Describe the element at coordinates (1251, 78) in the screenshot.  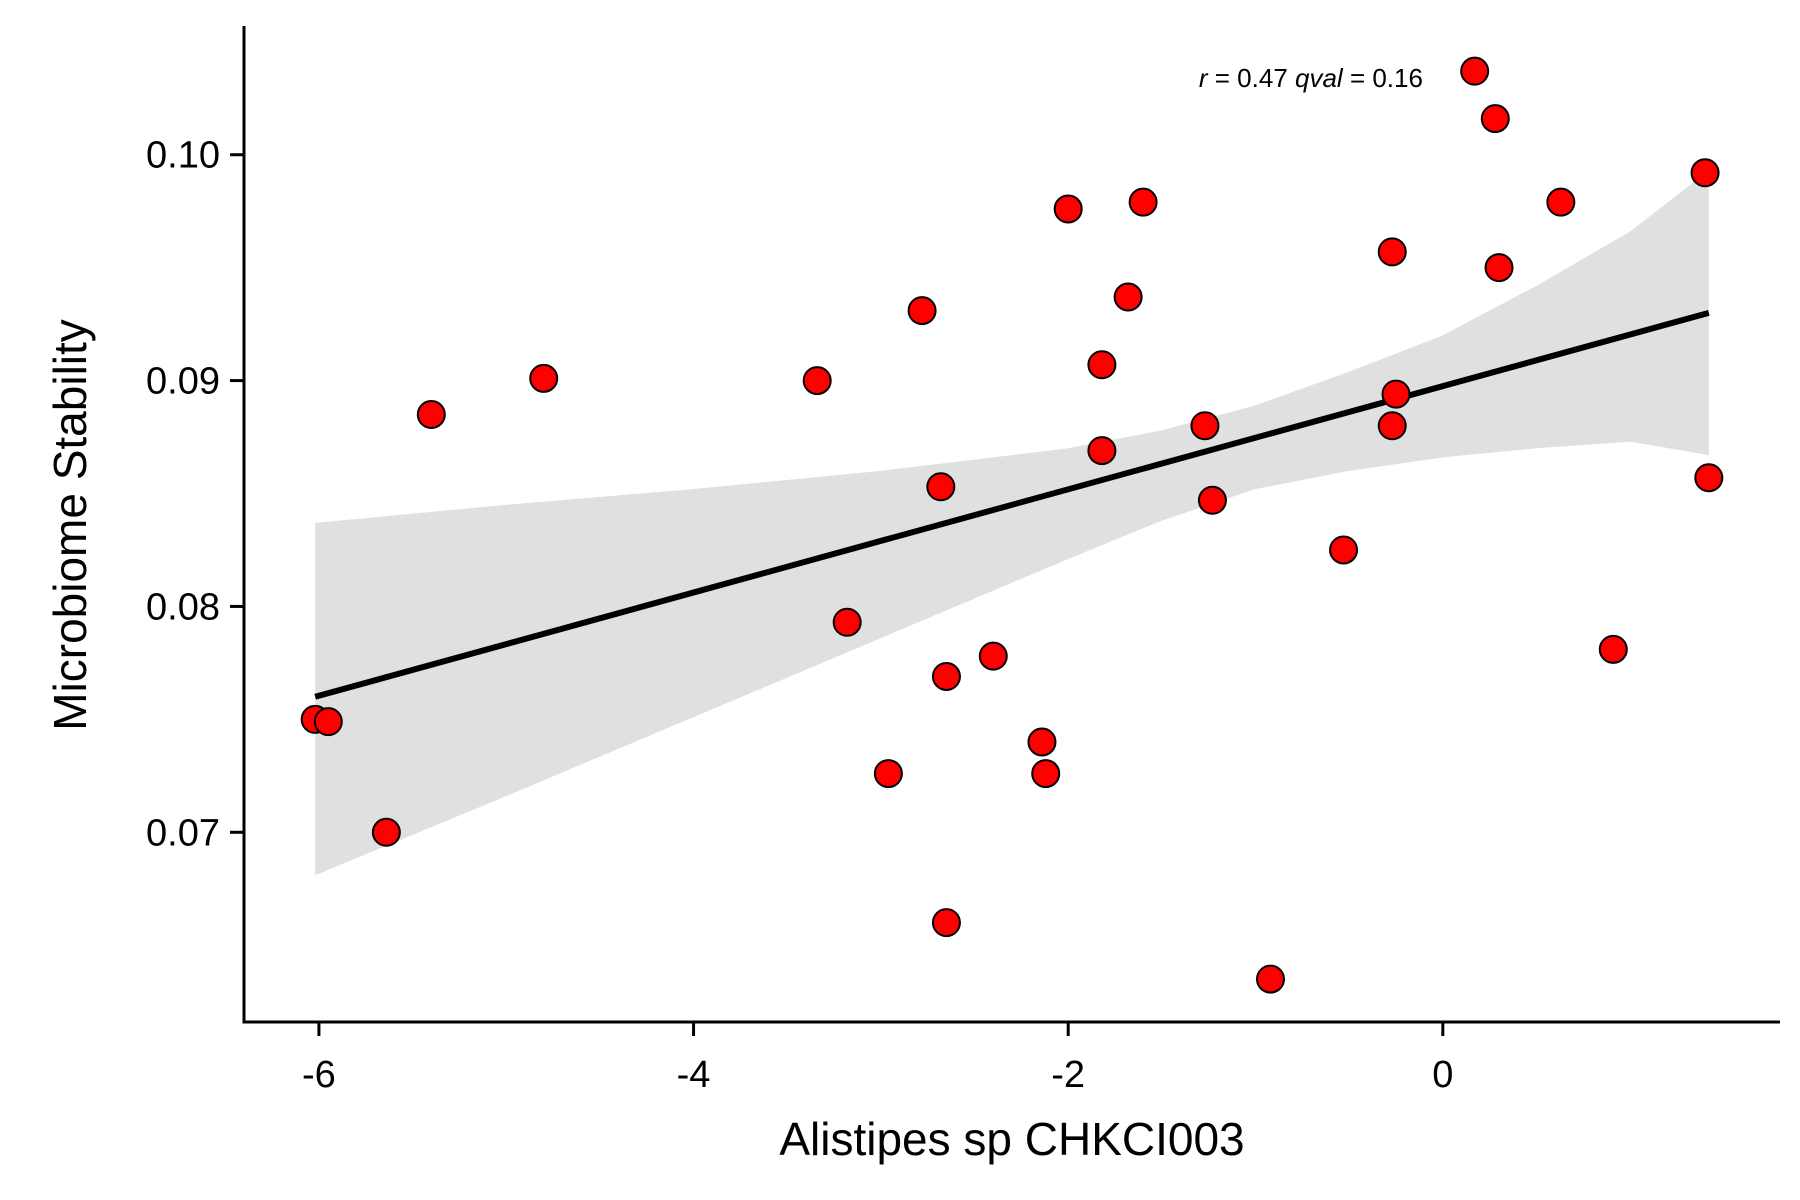
I see `annotation-r-value: = 0.47` at that location.